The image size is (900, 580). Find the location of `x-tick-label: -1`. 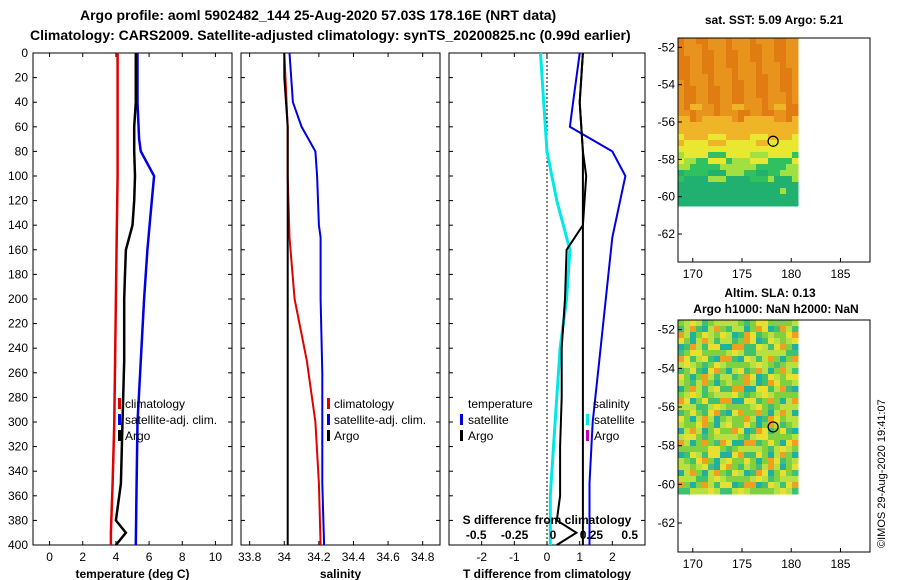

x-tick-label: -1 is located at coordinates (514, 557).